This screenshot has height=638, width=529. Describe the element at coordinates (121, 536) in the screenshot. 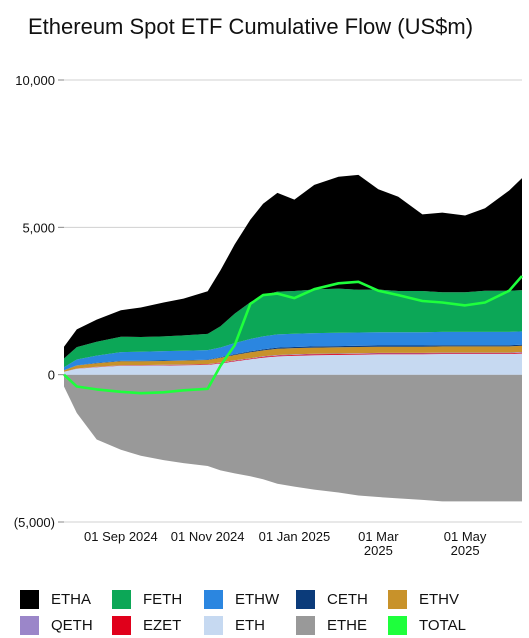

I see `x-tick-label: 01 Sep 2024` at that location.